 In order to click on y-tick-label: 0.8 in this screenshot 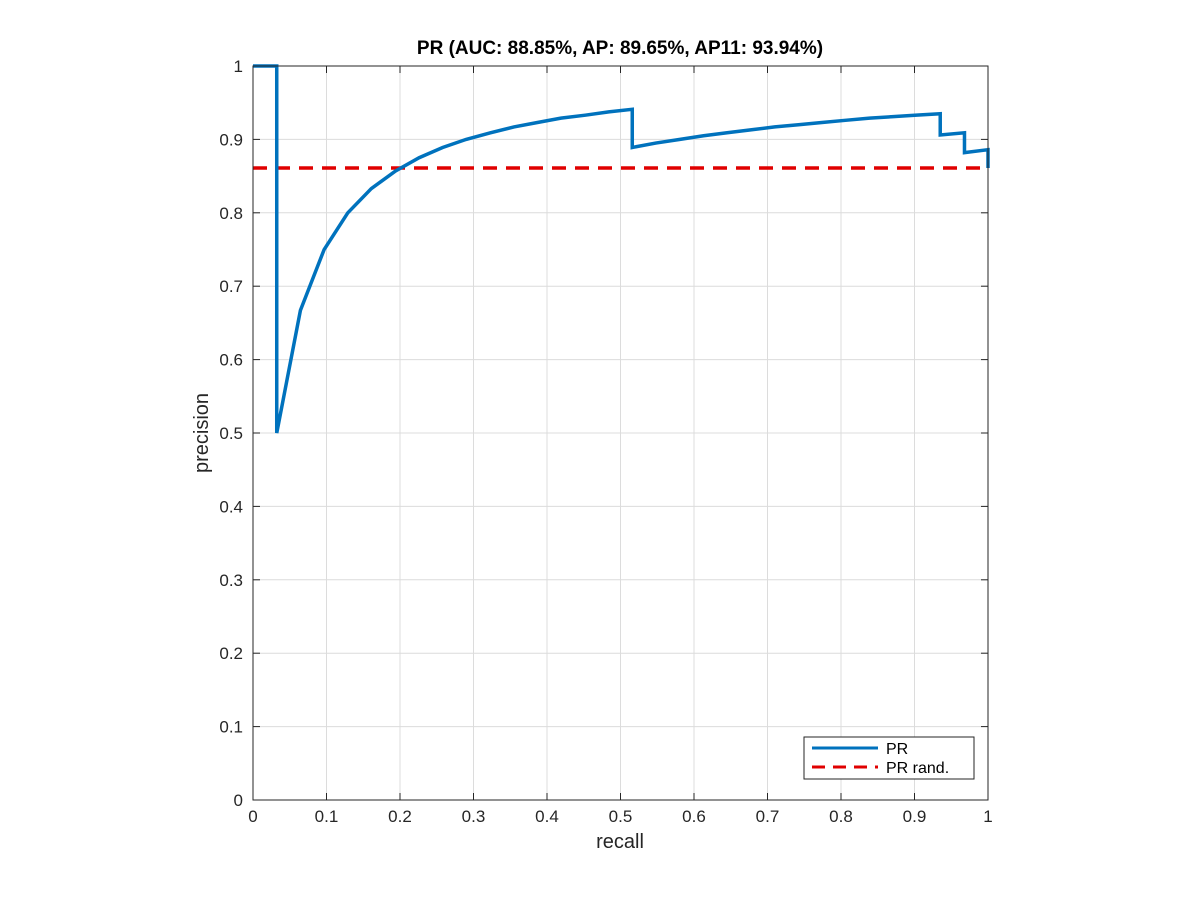, I will do `click(231, 213)`.